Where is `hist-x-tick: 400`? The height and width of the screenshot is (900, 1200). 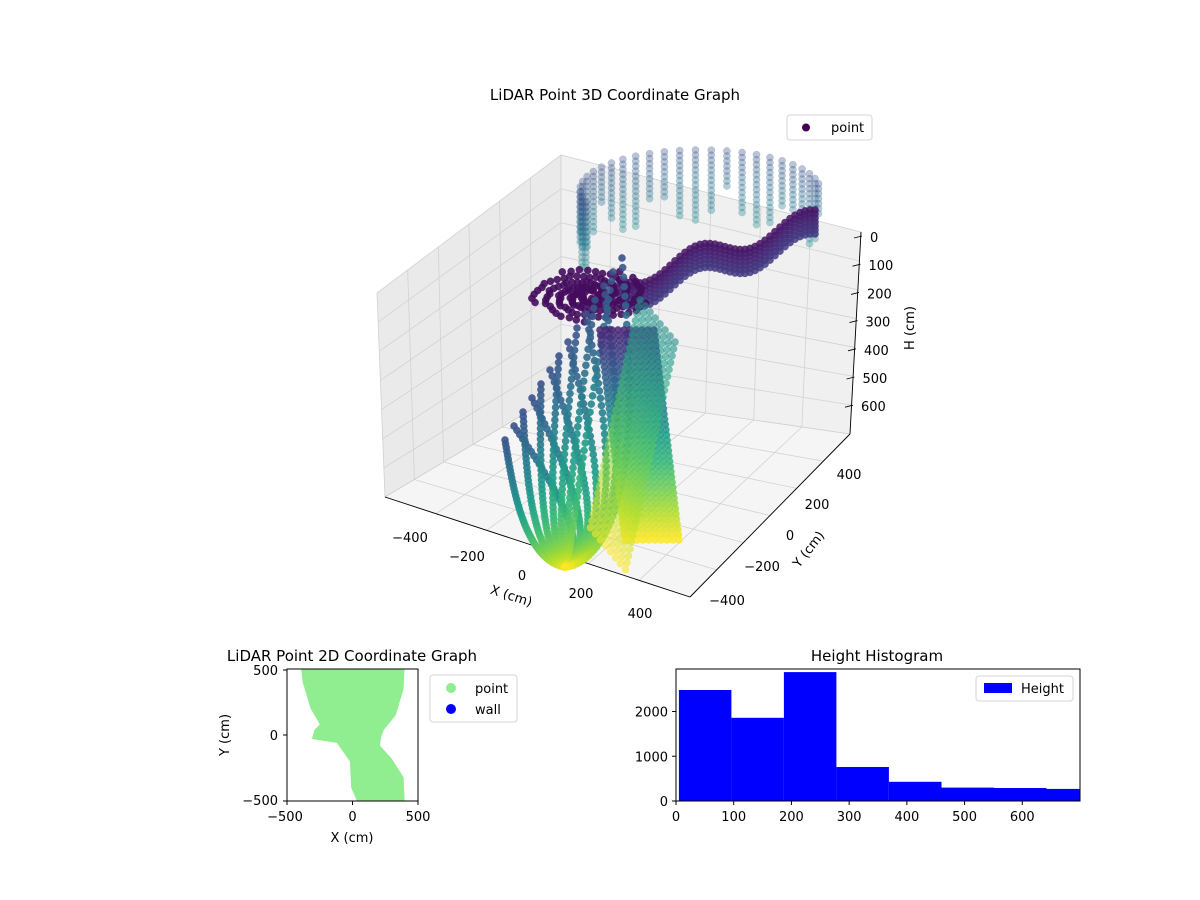
hist-x-tick: 400 is located at coordinates (906, 817).